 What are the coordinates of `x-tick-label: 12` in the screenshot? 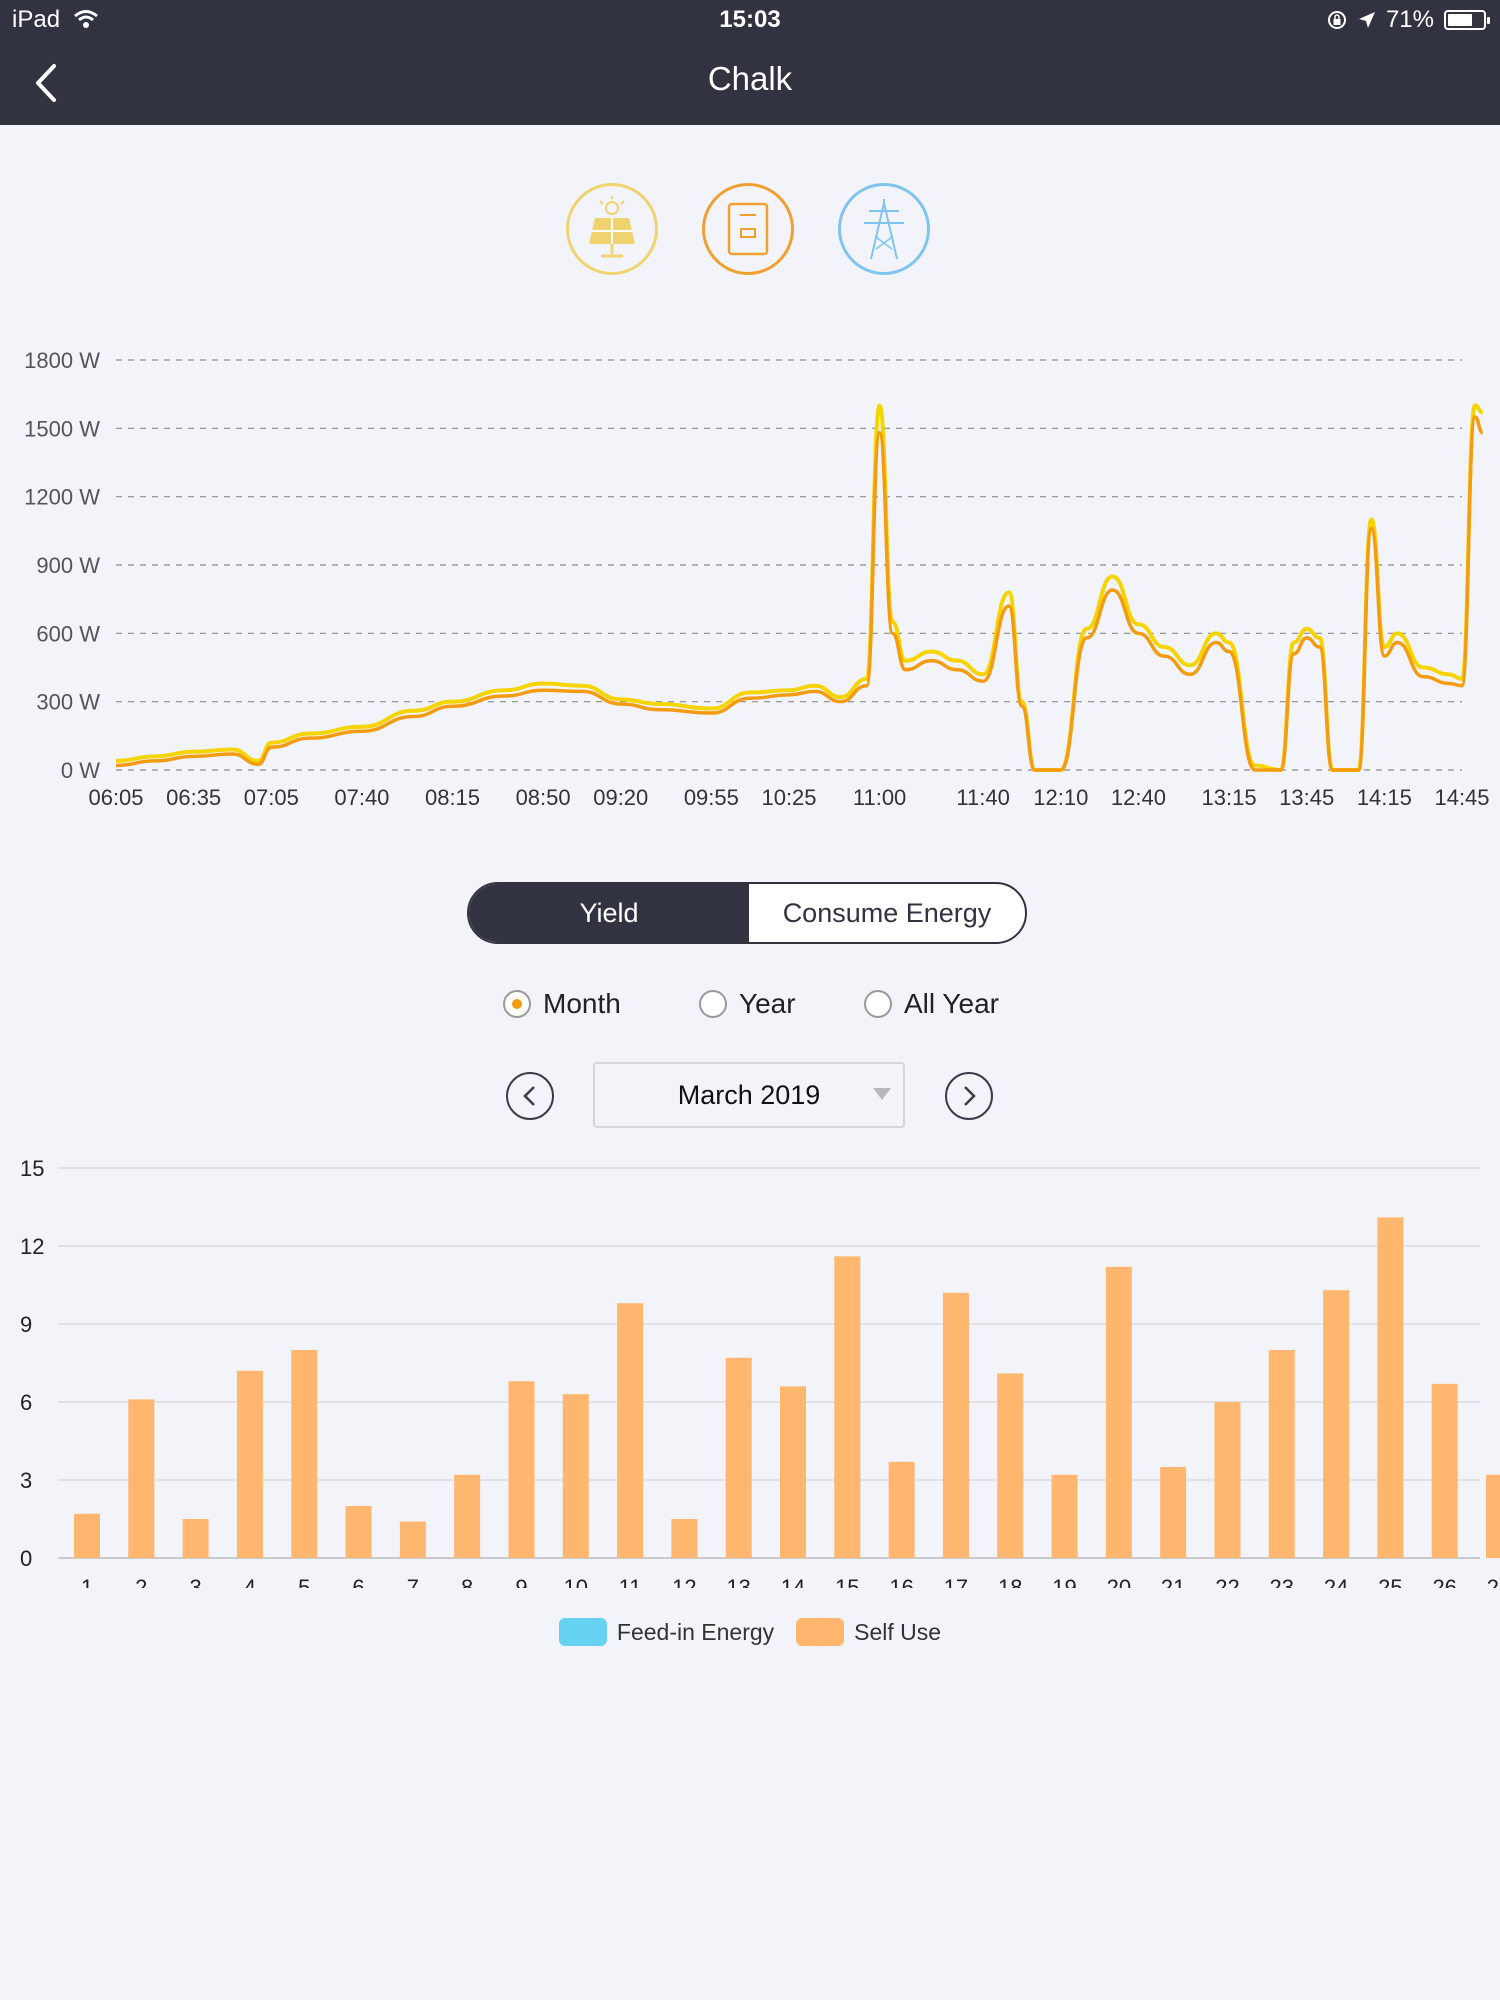 It's located at (684, 1581).